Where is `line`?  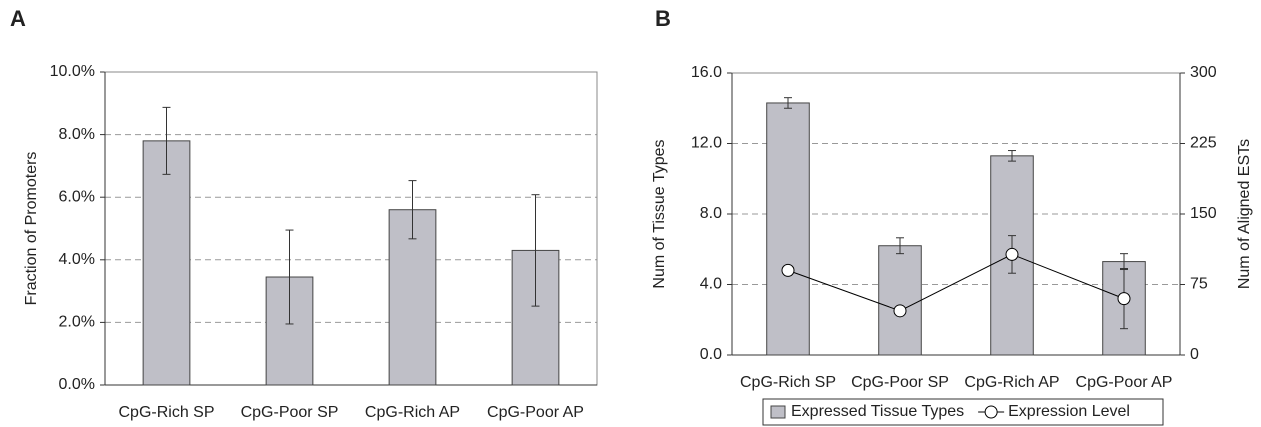 line is located at coordinates (956, 282).